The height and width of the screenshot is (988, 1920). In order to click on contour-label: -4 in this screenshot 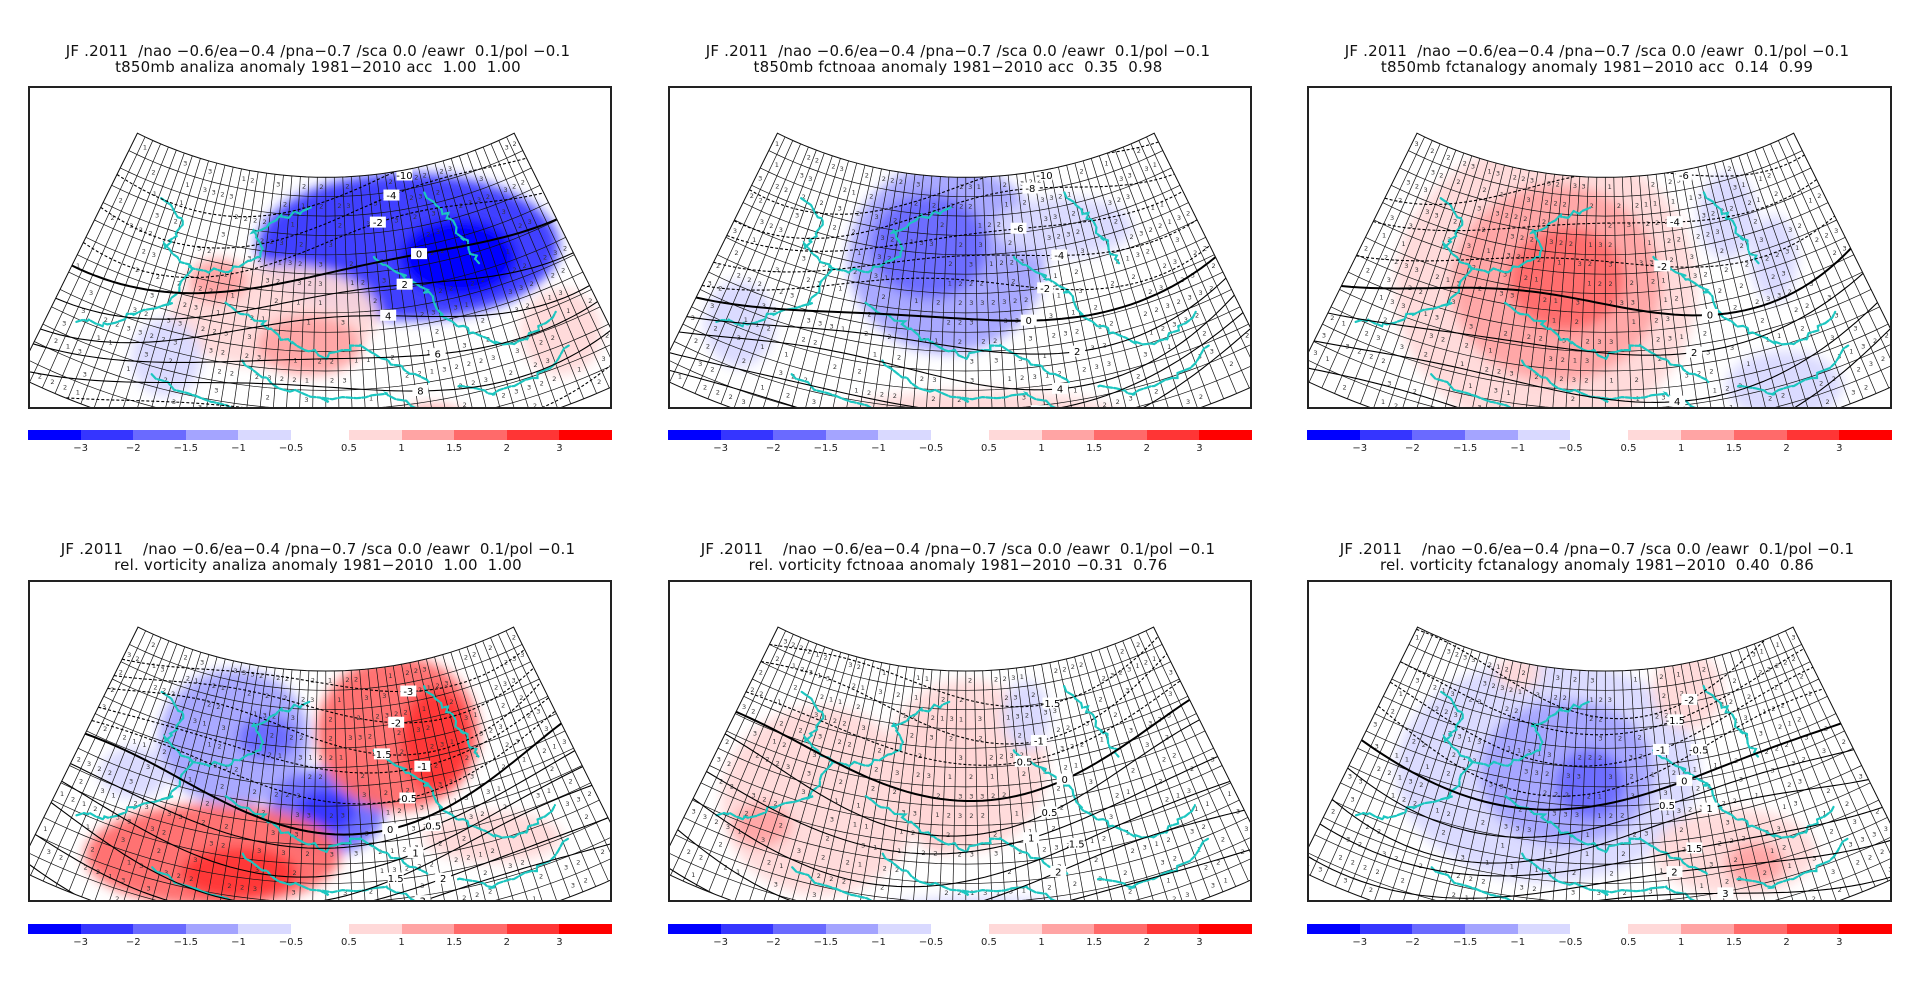, I will do `click(1059, 256)`.